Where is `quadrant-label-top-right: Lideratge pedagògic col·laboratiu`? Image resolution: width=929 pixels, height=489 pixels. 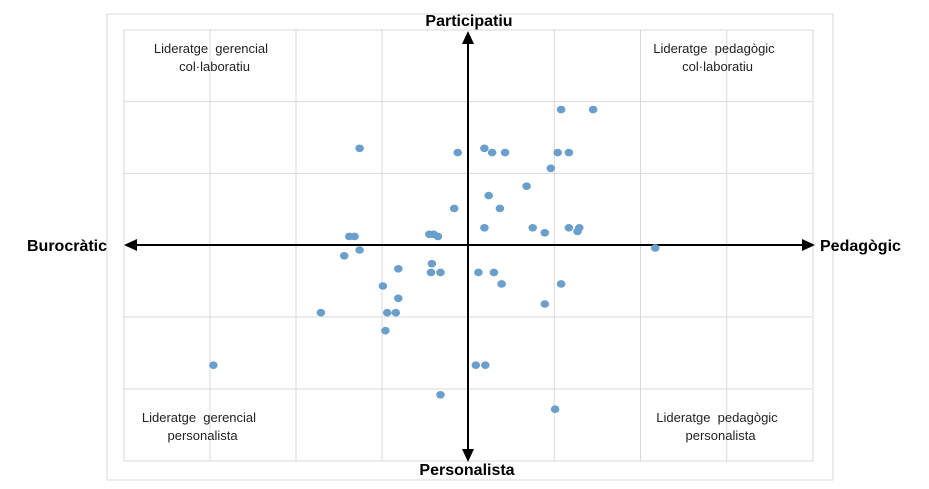 quadrant-label-top-right: Lideratge pedagògic col·laboratiu is located at coordinates (396, 37).